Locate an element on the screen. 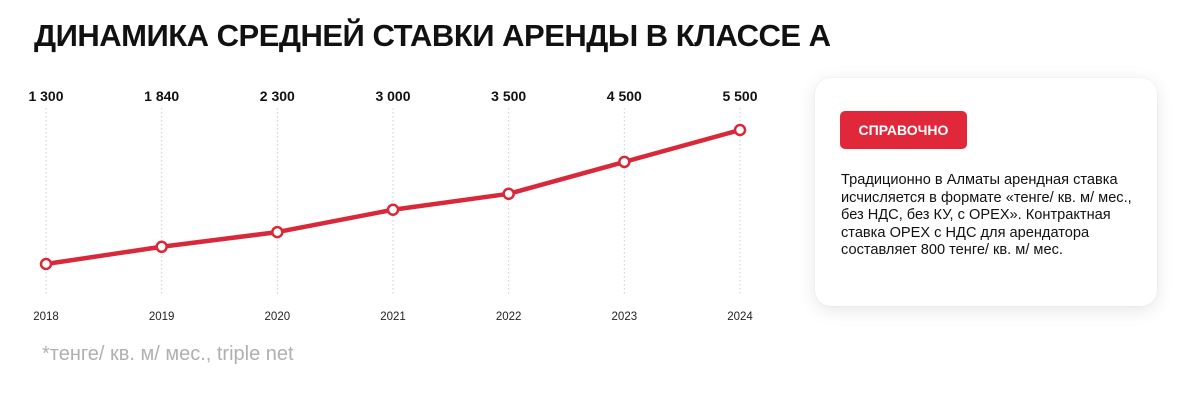 This screenshot has height=401, width=1200. x-tick-label: 2024 is located at coordinates (740, 317).